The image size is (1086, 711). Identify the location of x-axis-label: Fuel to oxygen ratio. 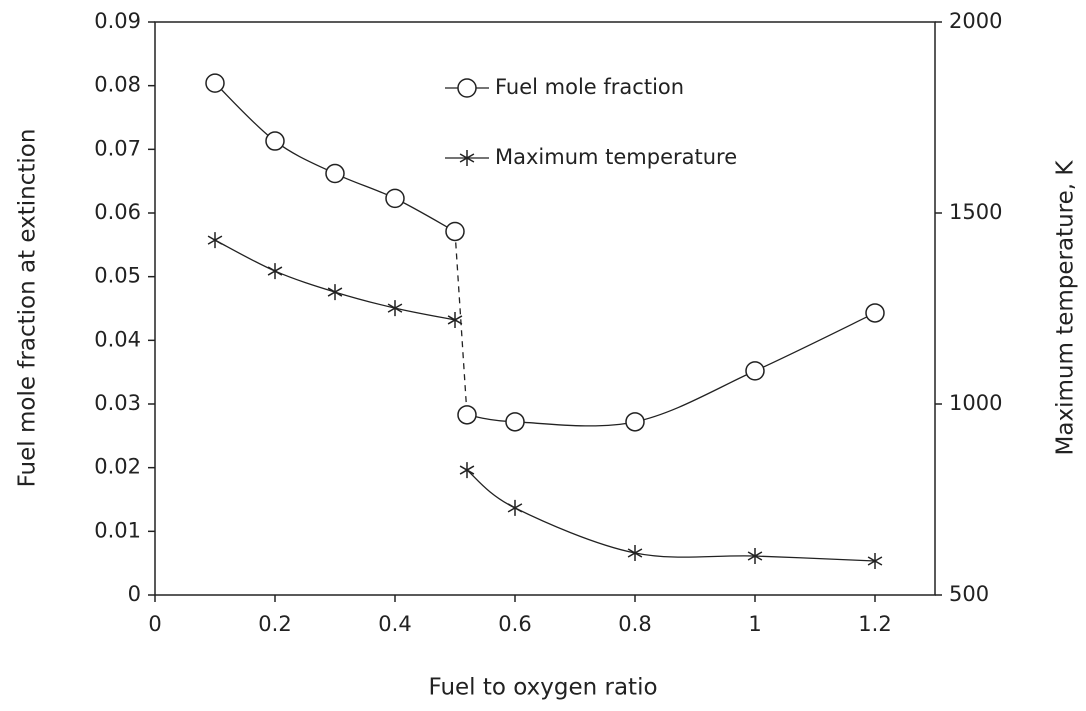
(542, 688).